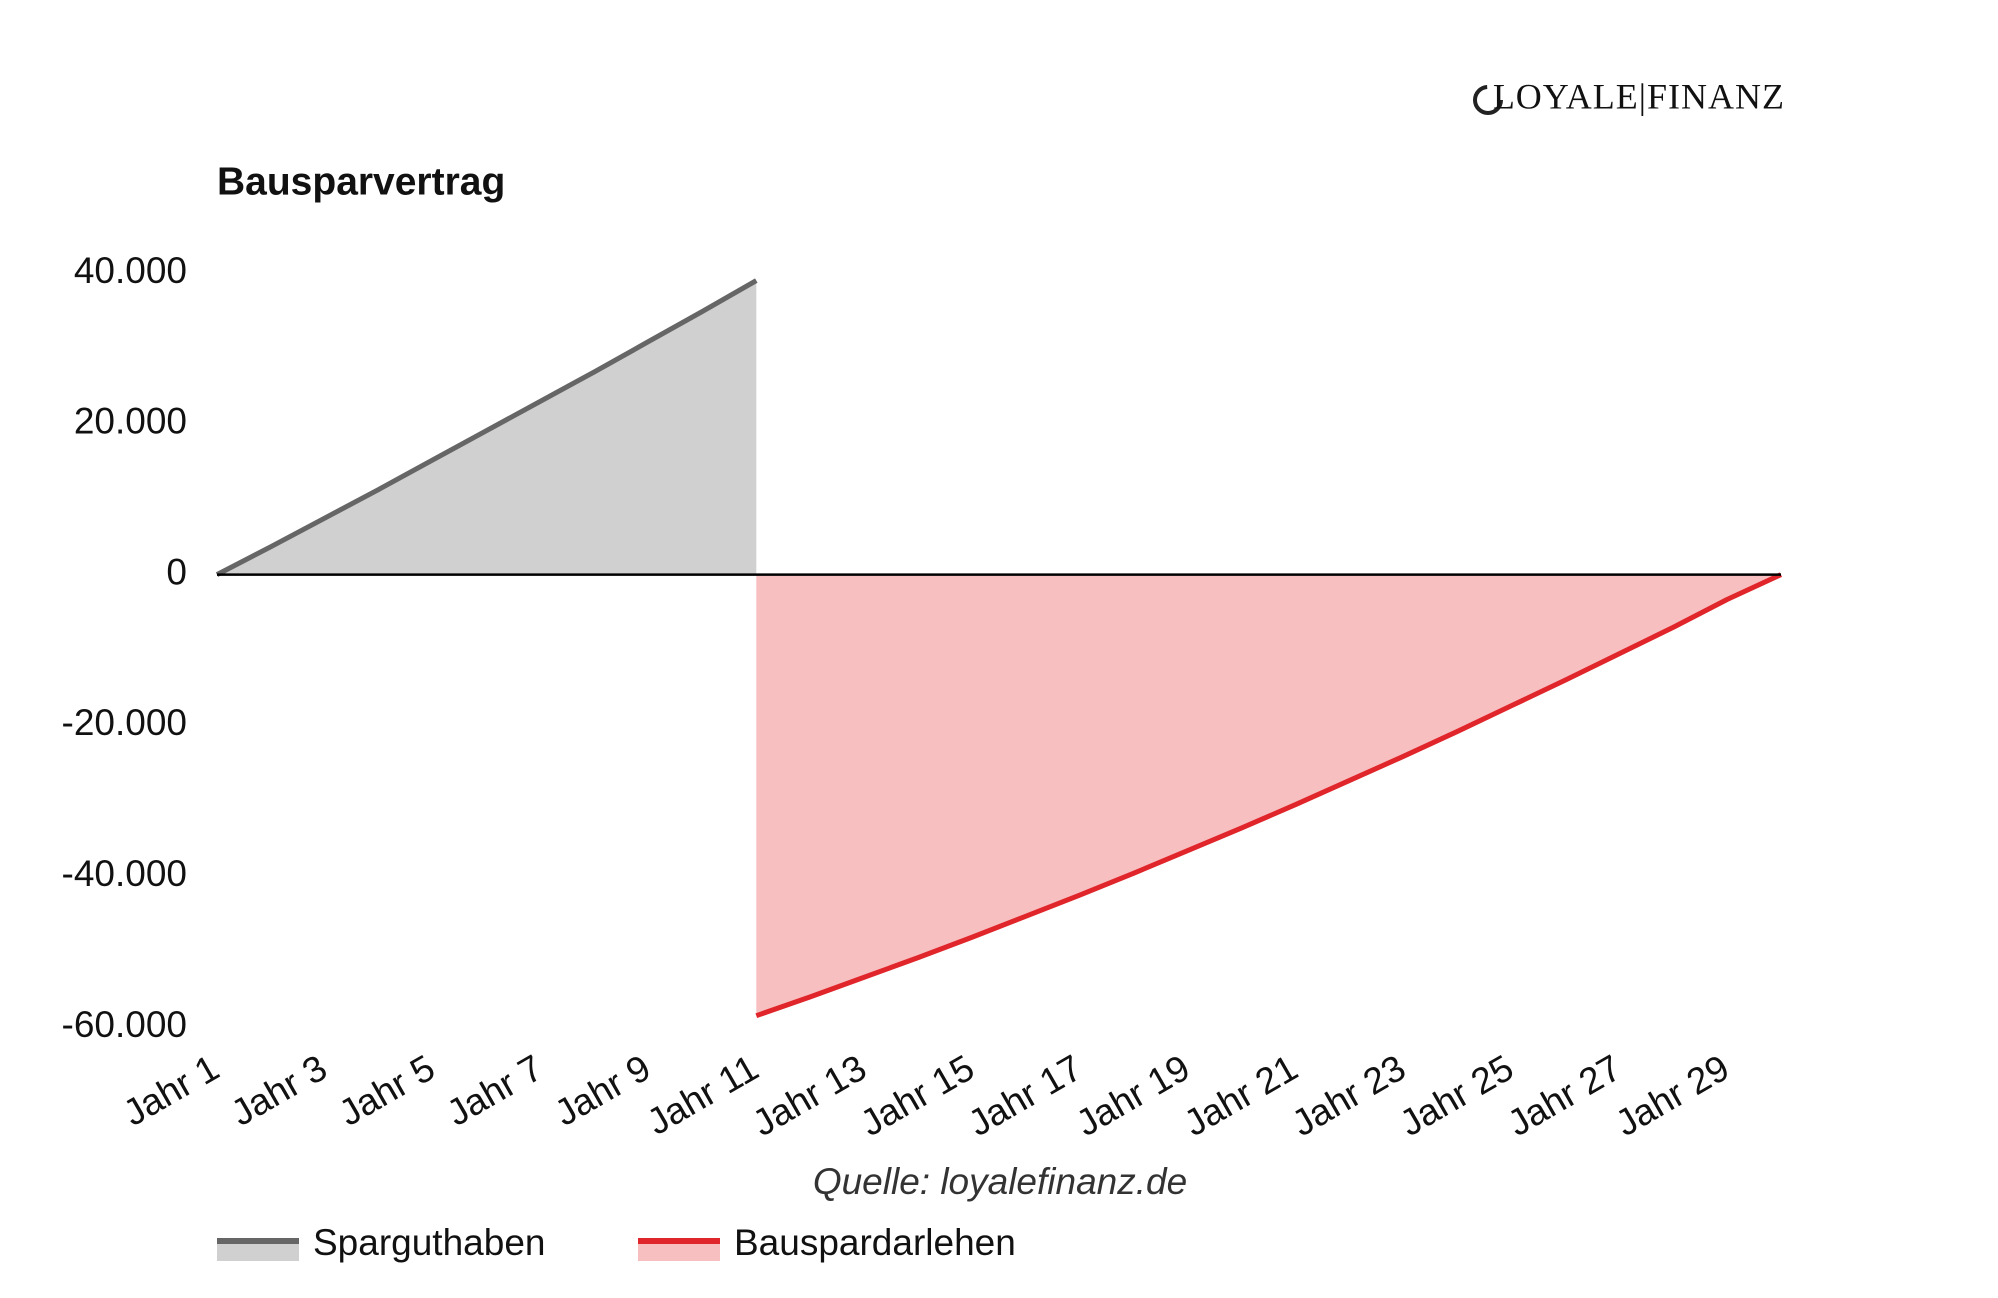 The width and height of the screenshot is (1998, 1298). I want to click on source: Quelle: loyalefinanz.de, so click(1000, 1181).